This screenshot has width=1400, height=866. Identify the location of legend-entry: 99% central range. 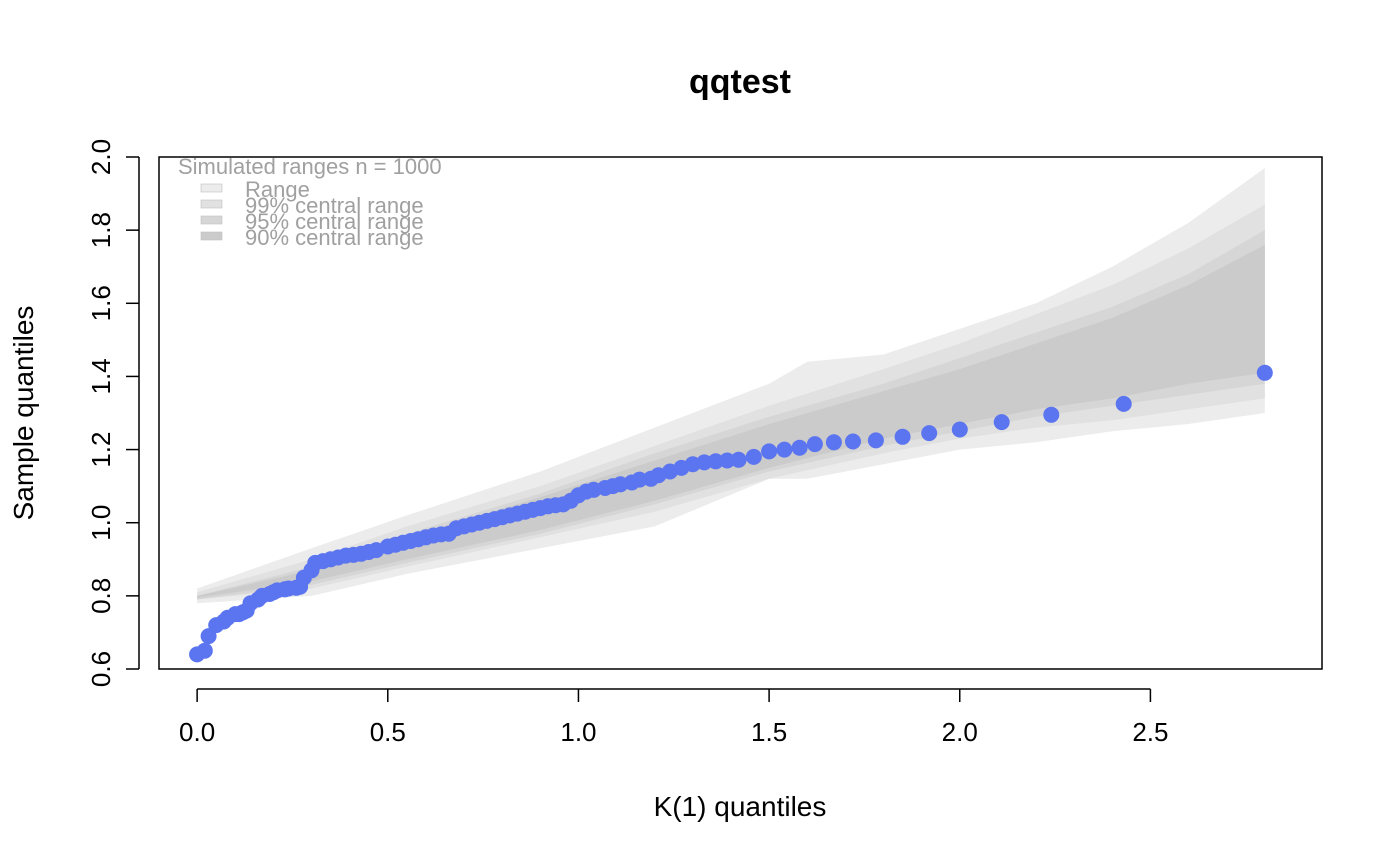
(334, 205).